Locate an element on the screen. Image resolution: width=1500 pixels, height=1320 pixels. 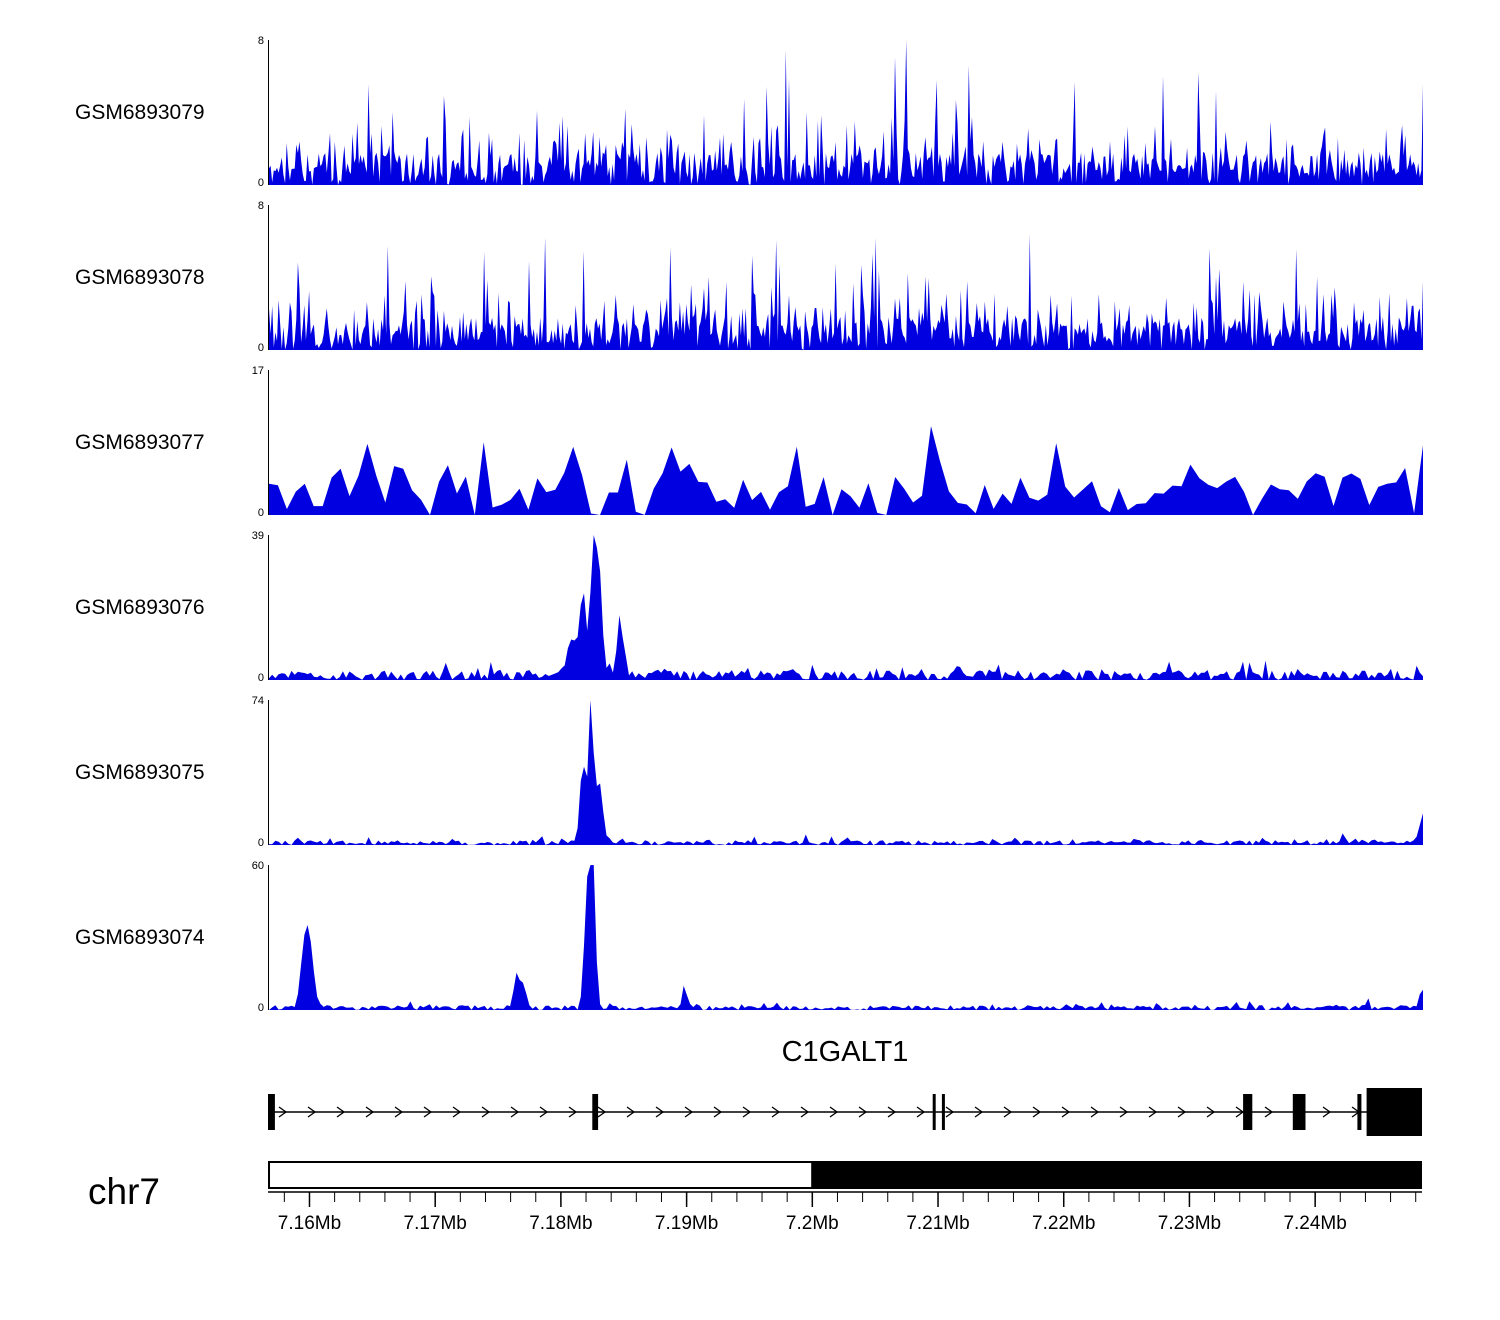
track-row: GSM6893076 39 0 is located at coordinates (750, 607).